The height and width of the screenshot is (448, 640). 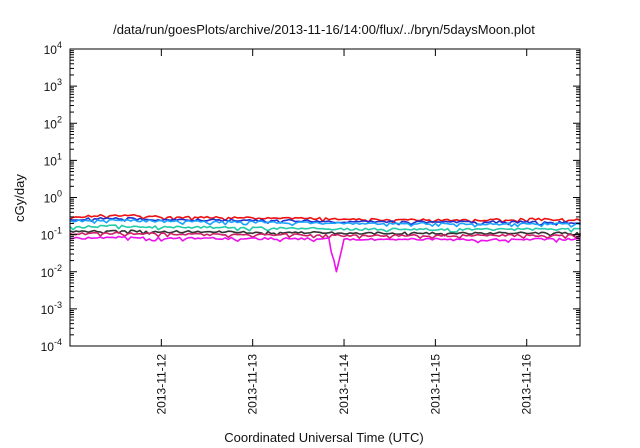 What do you see at coordinates (59, 82) in the screenshot?
I see `y-tick-exponent: 3` at bounding box center [59, 82].